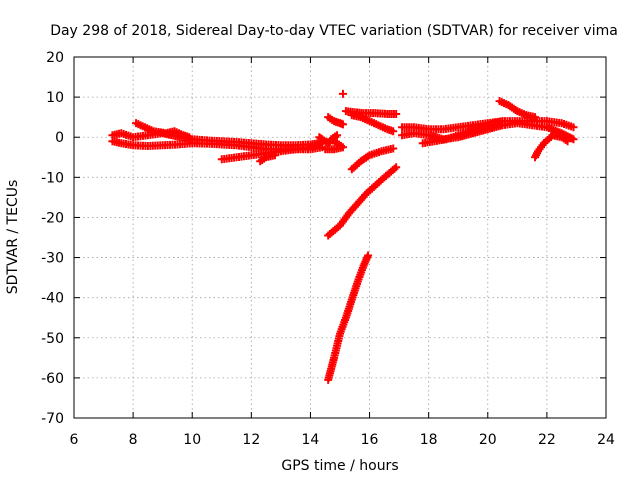  I want to click on series-late-dip, so click(551, 146).